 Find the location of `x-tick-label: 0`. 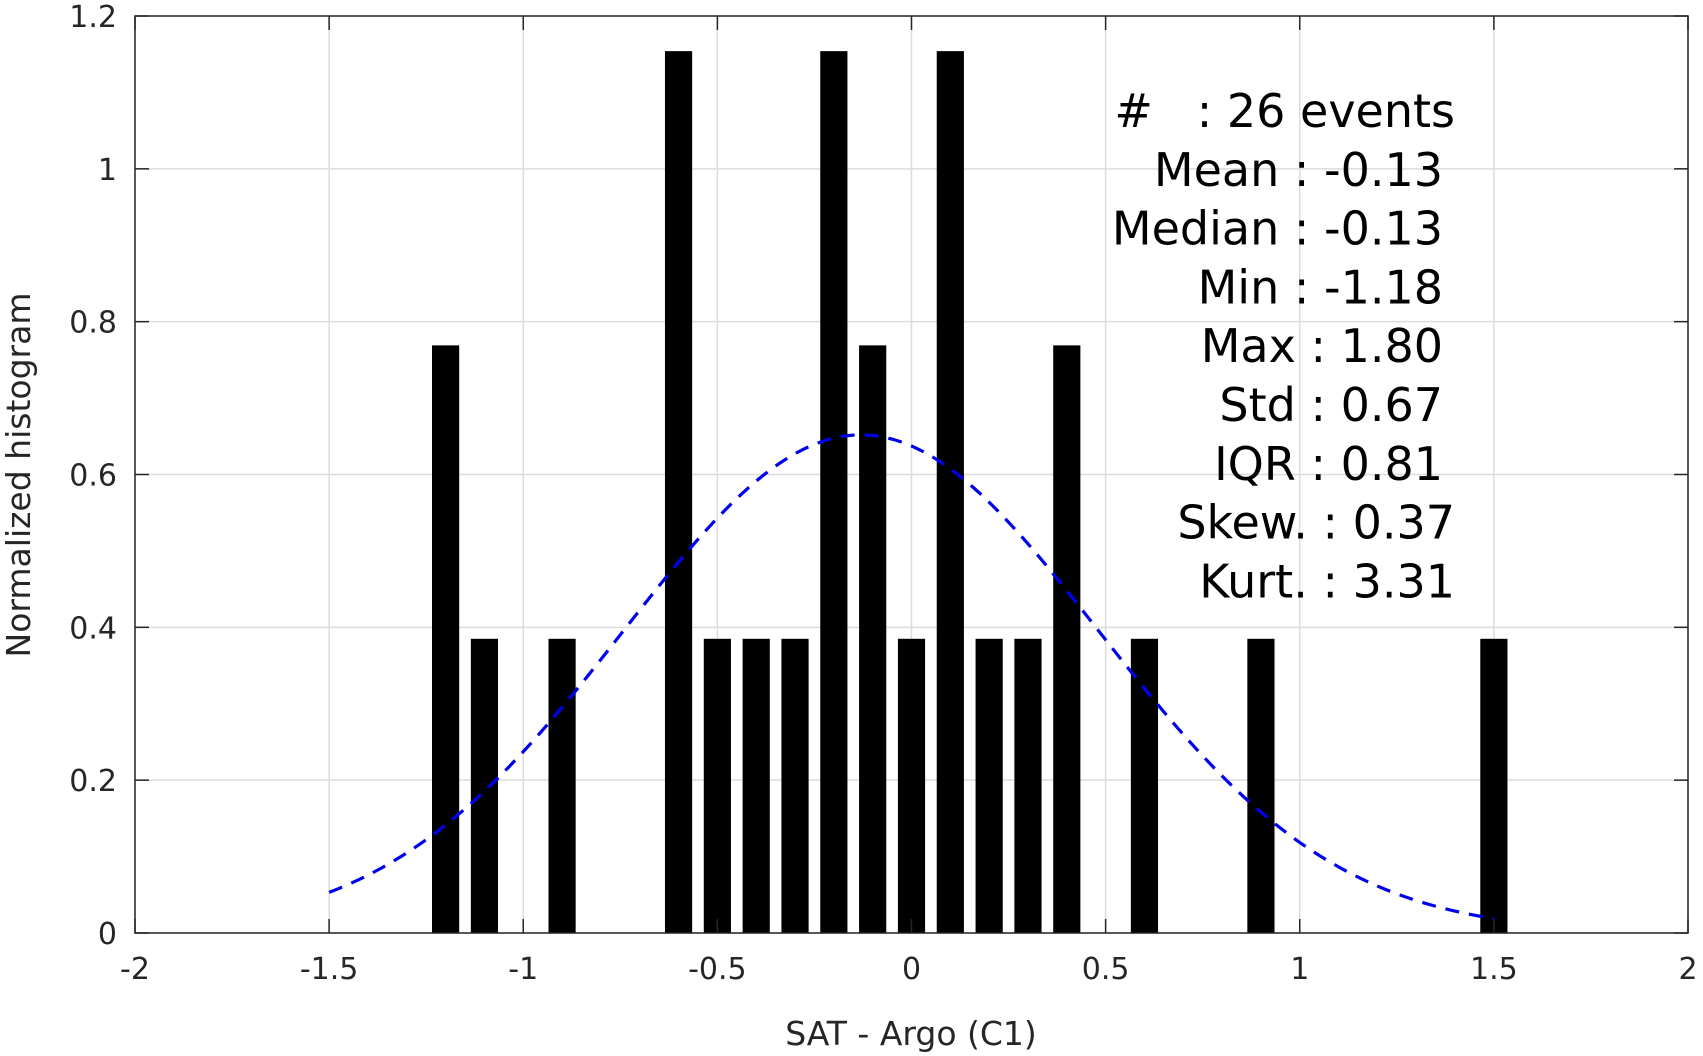

x-tick-label: 0 is located at coordinates (911, 969).